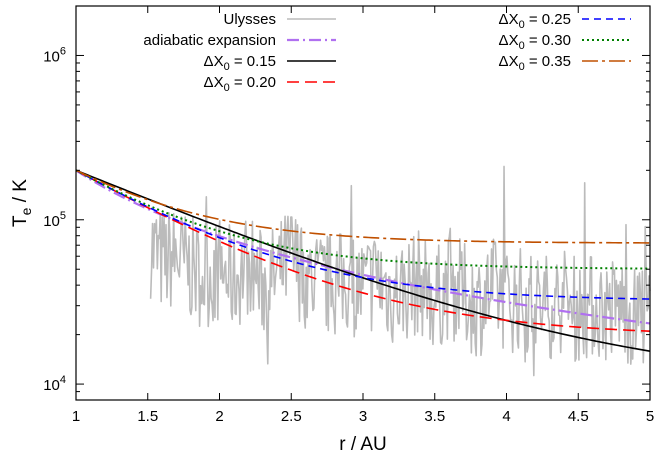 The image size is (655, 461). Describe the element at coordinates (240, 84) in the screenshot. I see `legend-label-3: ΔX0 = 0.20` at that location.